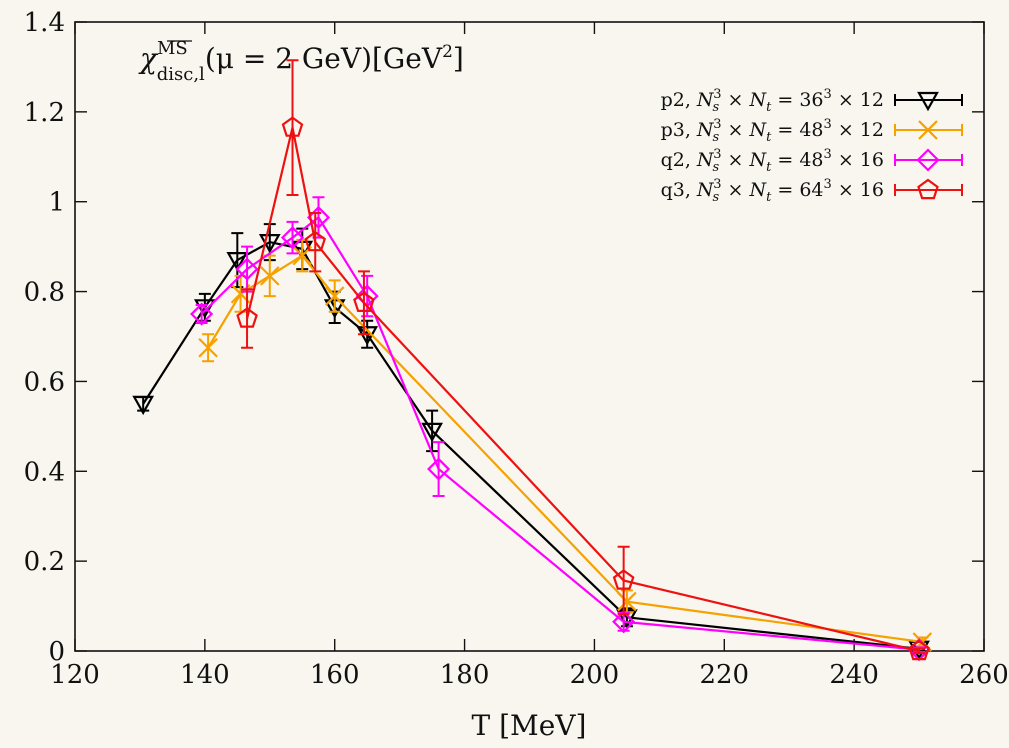  I want to click on x-tick-label: 200, so click(595, 675).